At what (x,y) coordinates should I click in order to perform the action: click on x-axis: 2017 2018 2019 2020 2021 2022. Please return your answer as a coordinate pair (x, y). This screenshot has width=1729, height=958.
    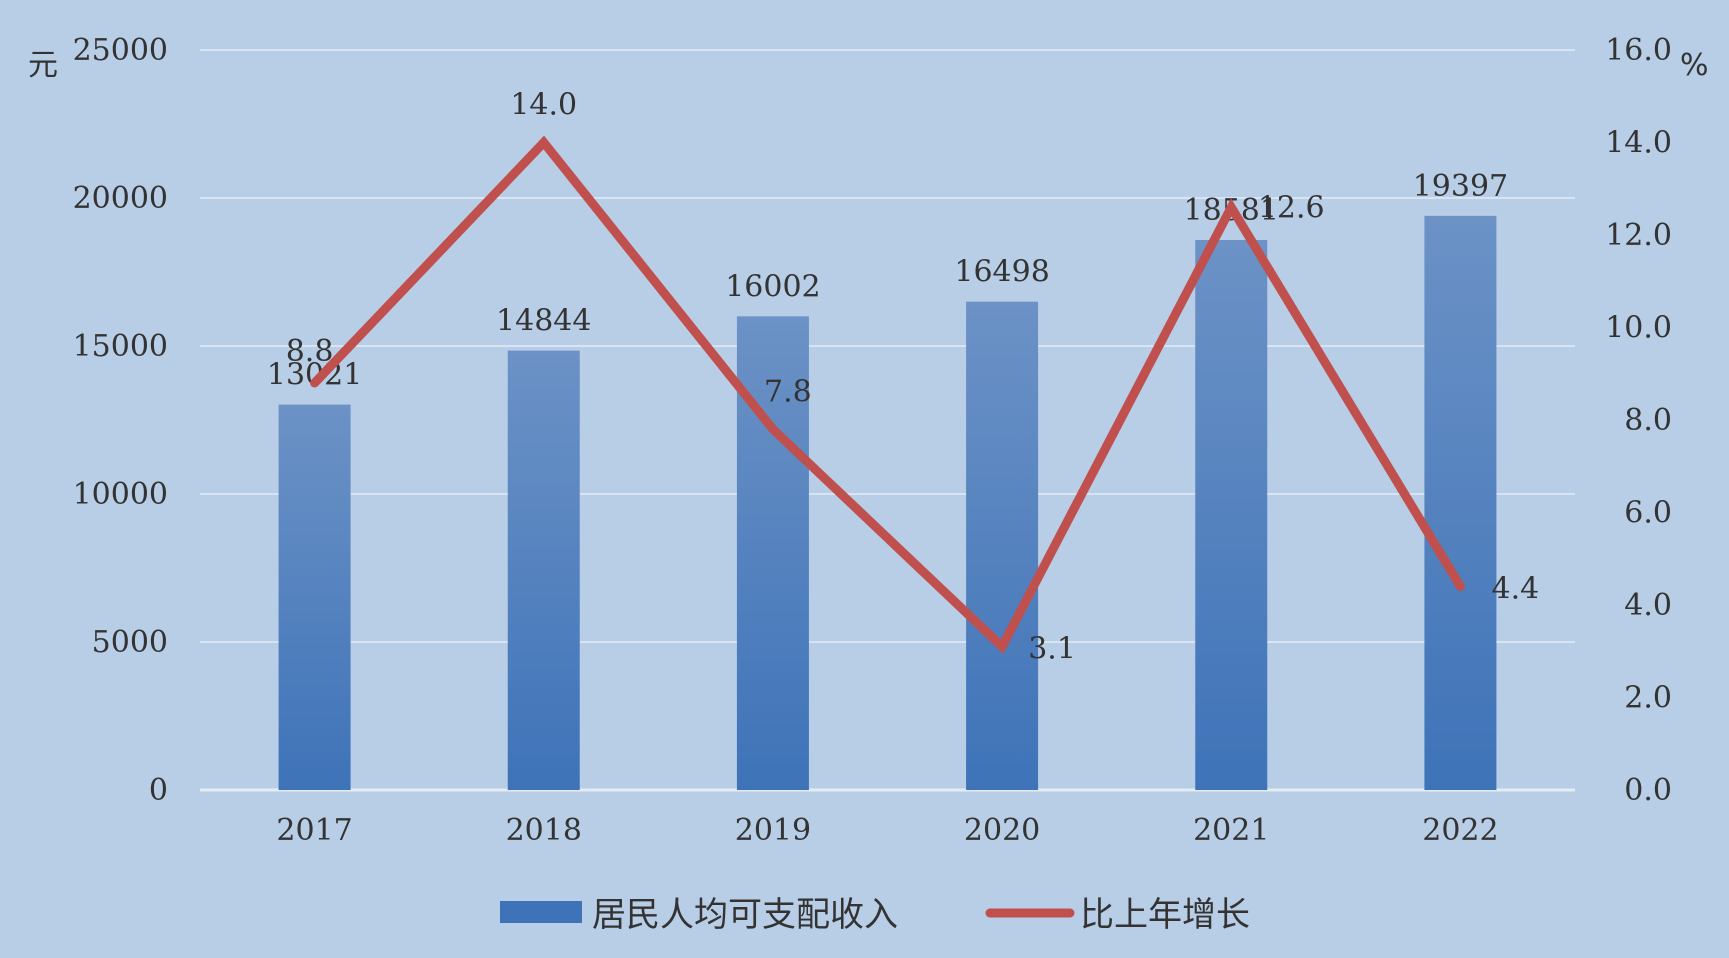
    Looking at the image, I should click on (887, 830).